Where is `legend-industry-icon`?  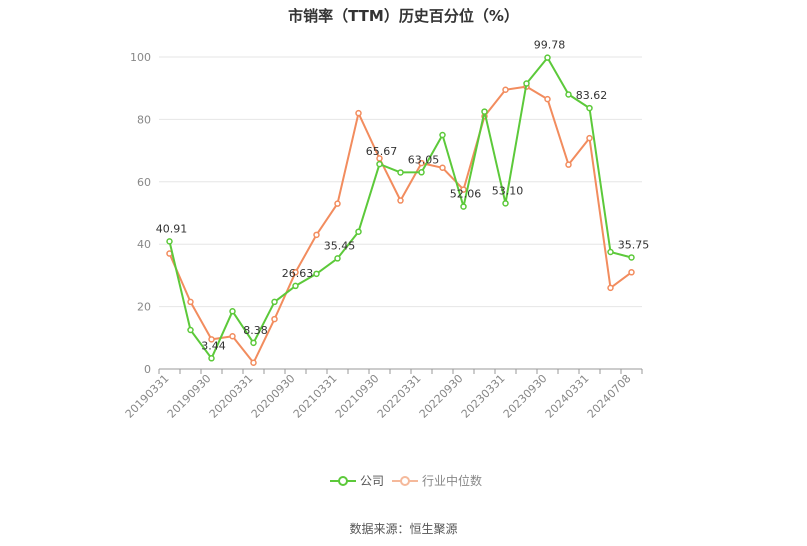 legend-industry-icon is located at coordinates (405, 480).